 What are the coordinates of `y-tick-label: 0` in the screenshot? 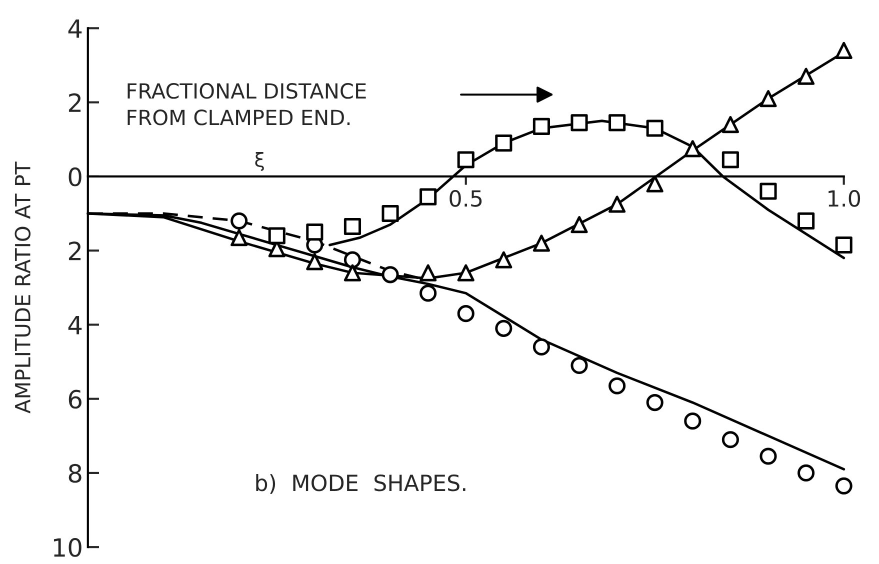 It's located at (75, 176).